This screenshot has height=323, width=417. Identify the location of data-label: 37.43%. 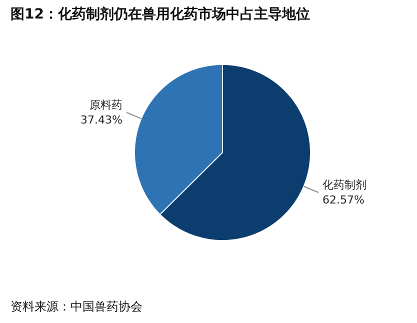
(101, 119).